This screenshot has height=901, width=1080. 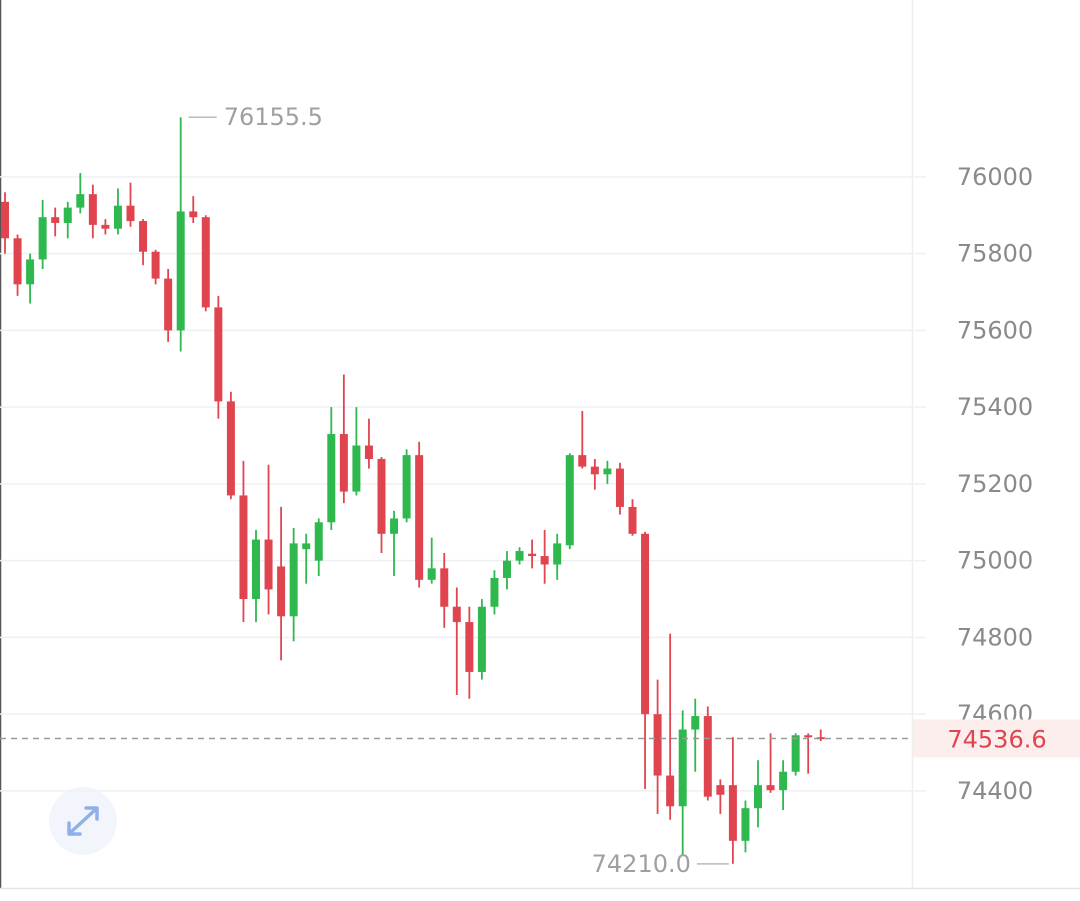 I want to click on y-tick-label: 75200, so click(x=995, y=484).